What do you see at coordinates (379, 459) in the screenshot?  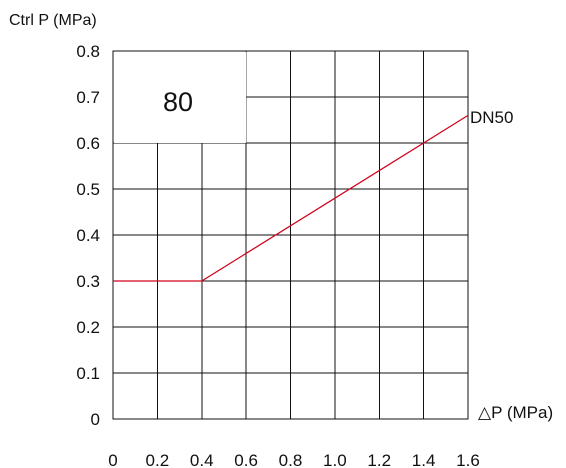 I see `x-tick-label-6: 1.2` at bounding box center [379, 459].